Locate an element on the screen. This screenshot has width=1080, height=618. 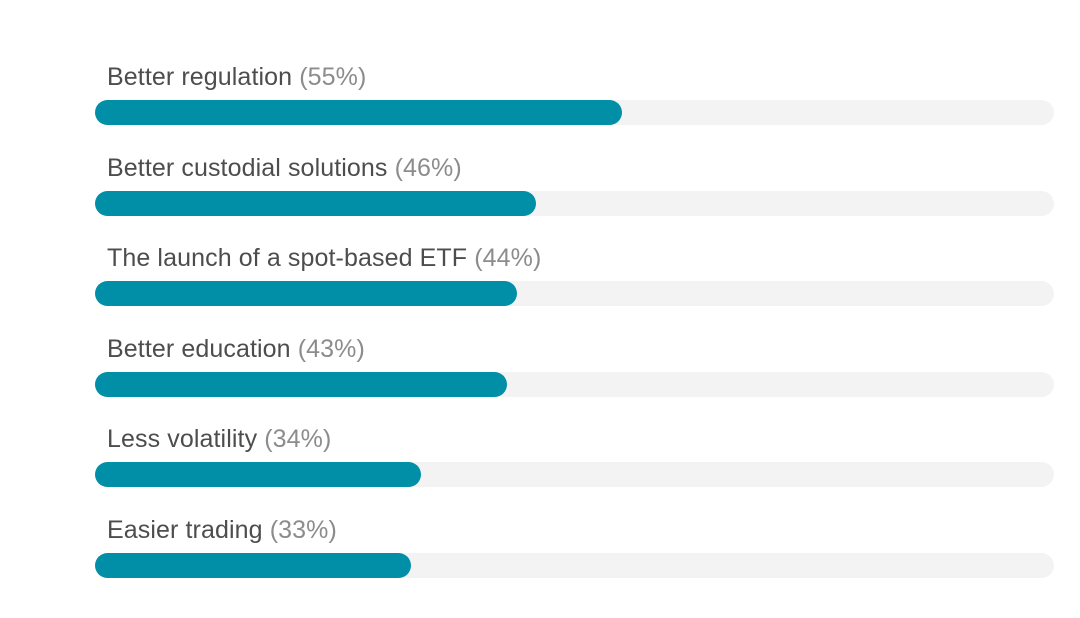
value-label: (34%) is located at coordinates (298, 439).